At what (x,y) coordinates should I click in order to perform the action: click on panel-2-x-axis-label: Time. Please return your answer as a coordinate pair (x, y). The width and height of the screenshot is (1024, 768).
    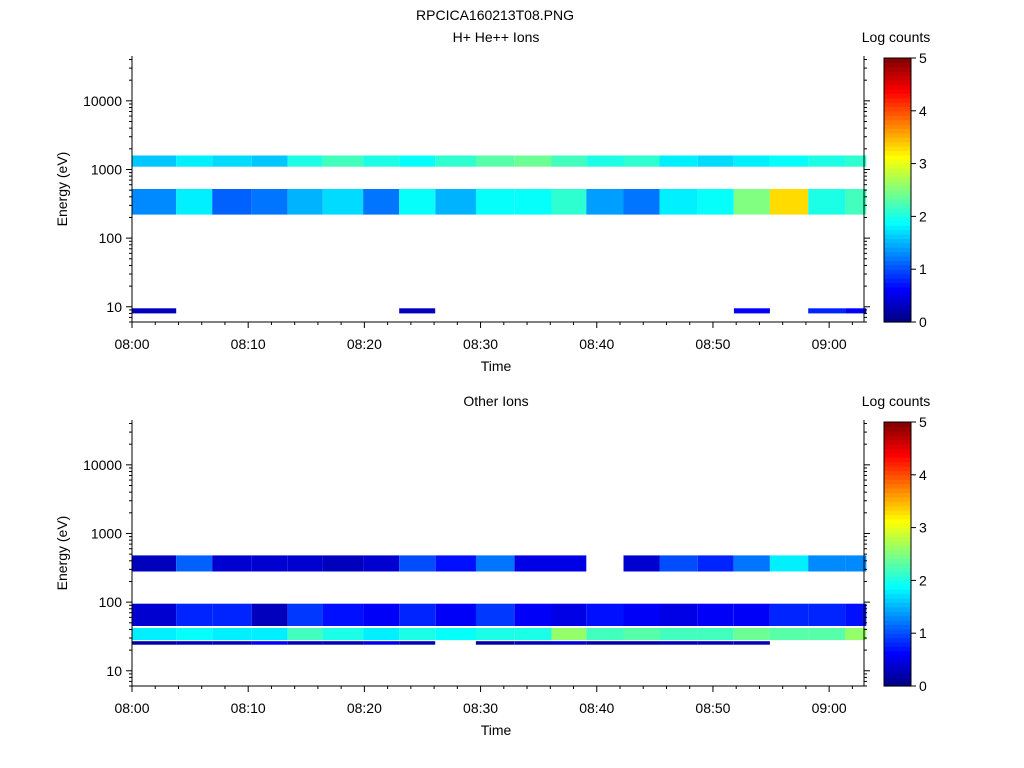
    Looking at the image, I should click on (496, 730).